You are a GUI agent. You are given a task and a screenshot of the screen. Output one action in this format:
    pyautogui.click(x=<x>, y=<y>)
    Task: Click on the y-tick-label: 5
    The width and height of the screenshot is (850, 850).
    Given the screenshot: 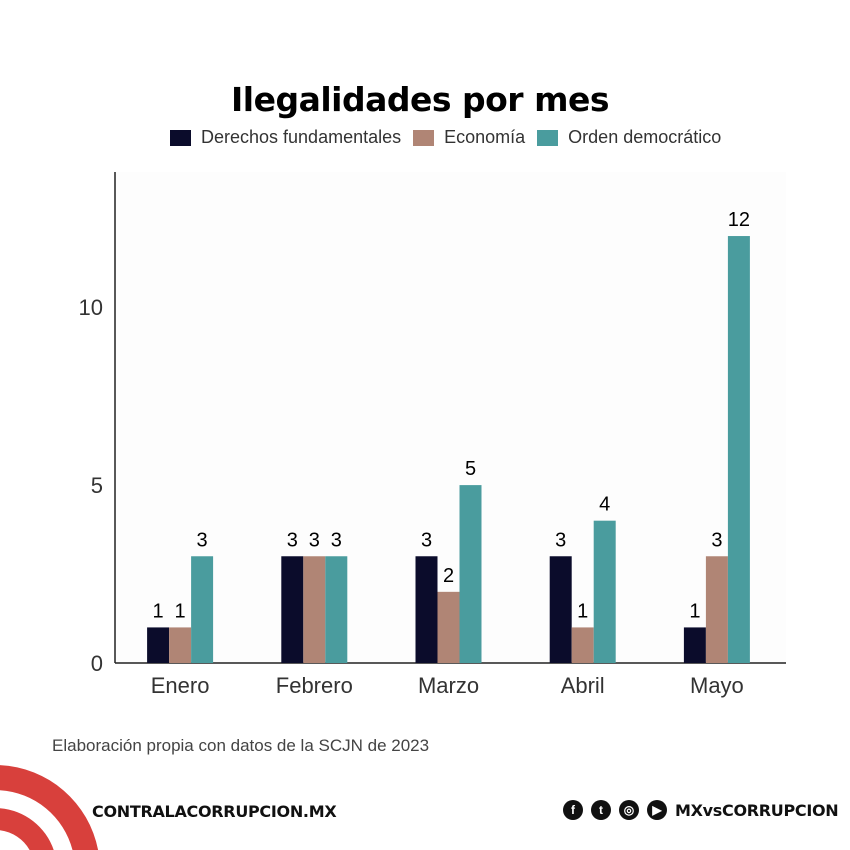 What is the action you would take?
    pyautogui.click(x=97, y=485)
    